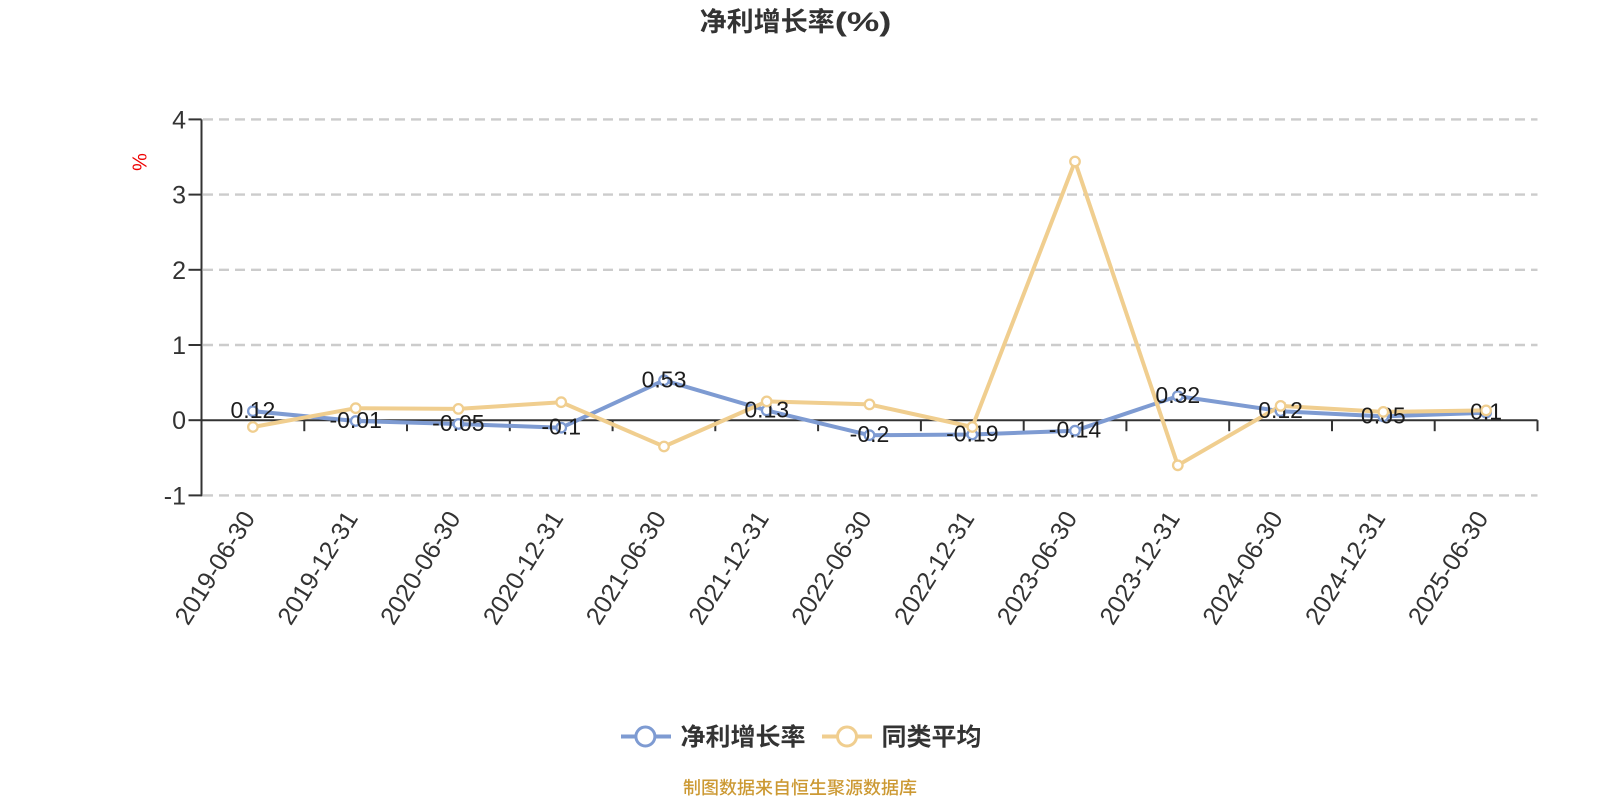  I want to click on svg-text: -0.1, so click(561, 427).